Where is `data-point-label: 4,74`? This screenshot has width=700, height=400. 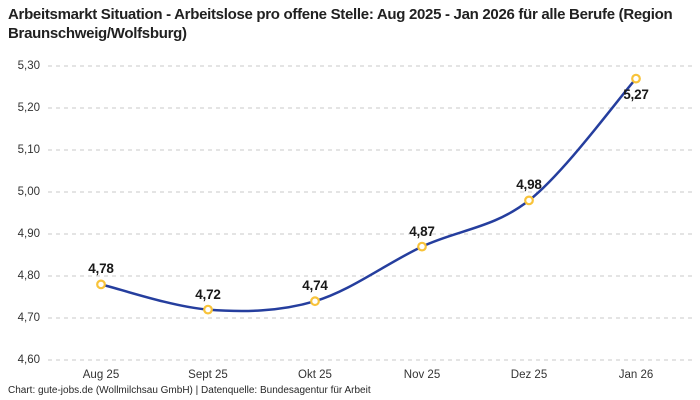 data-point-label: 4,74 is located at coordinates (315, 286).